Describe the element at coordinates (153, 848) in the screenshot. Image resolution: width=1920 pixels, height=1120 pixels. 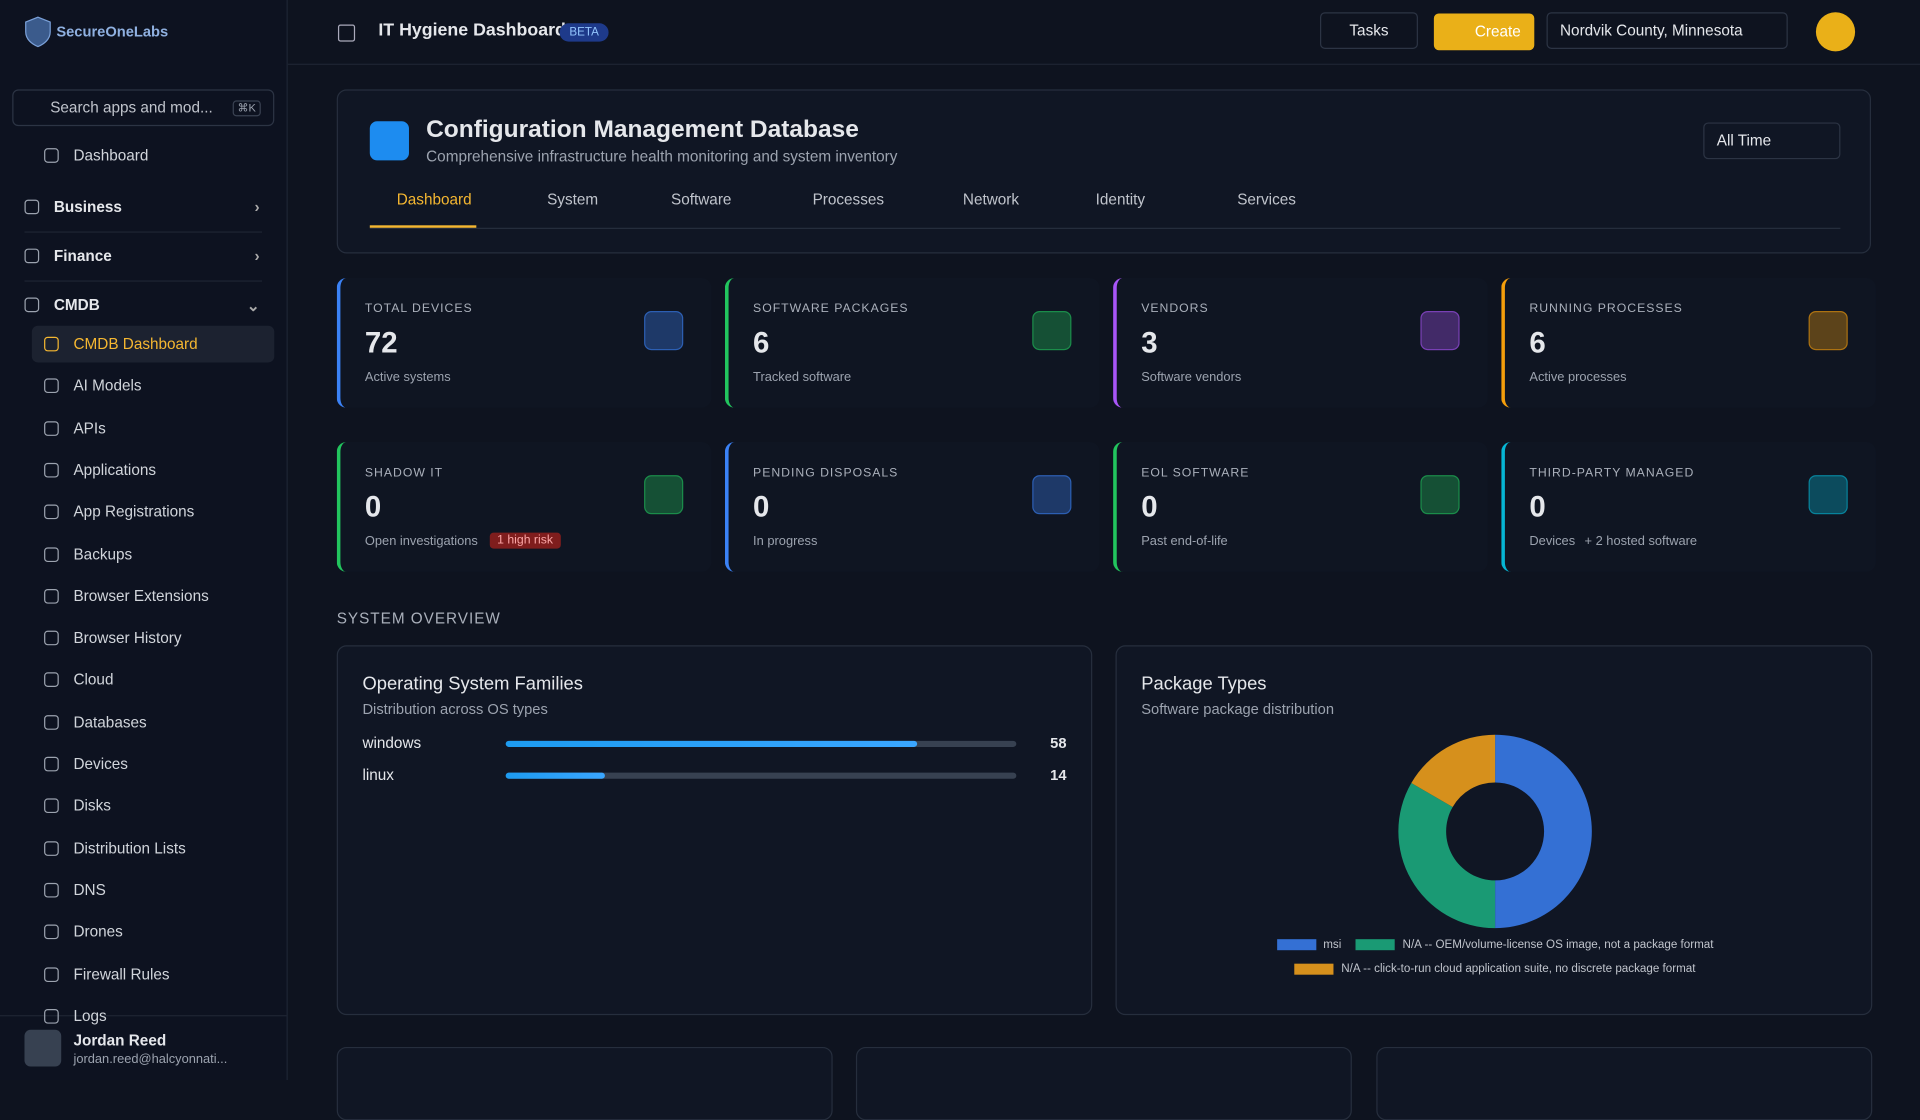
I see `nav-item: Distribution Lists` at that location.